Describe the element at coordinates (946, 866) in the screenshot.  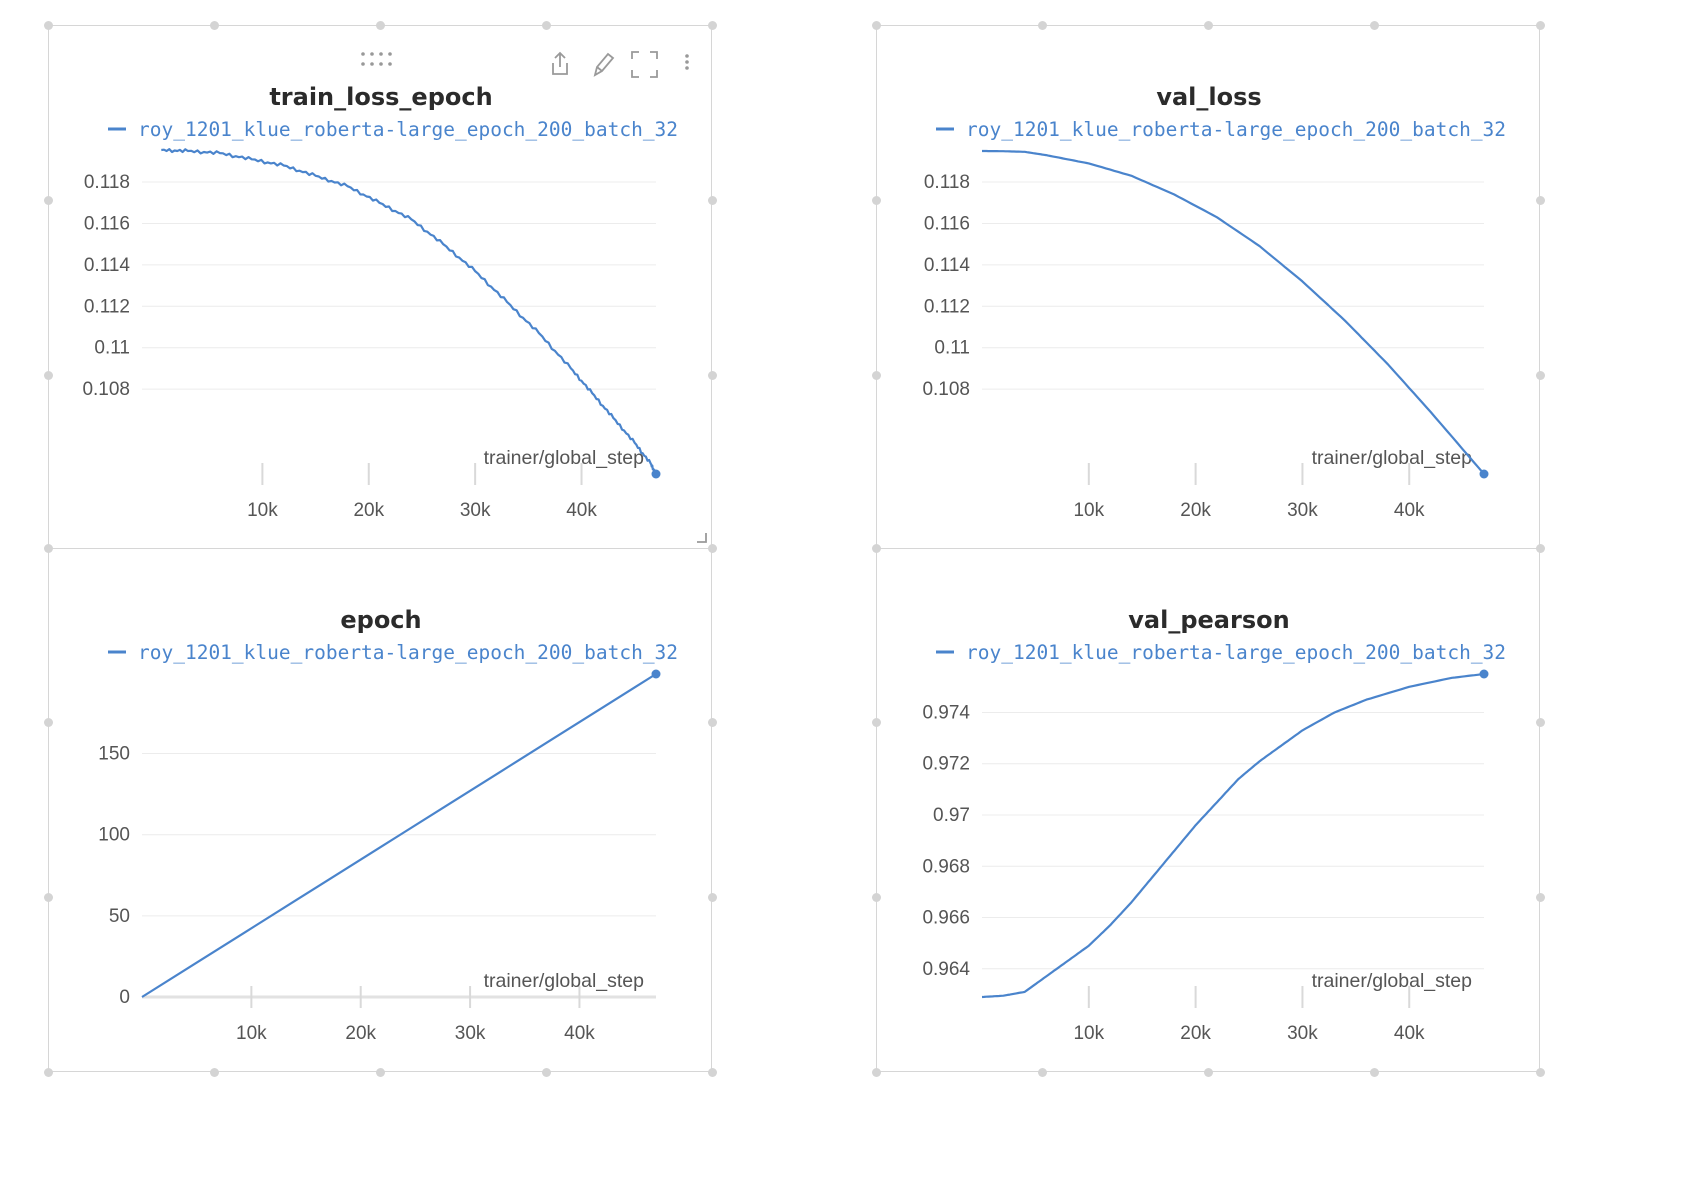
I see `y-tick-label: 0.968` at that location.